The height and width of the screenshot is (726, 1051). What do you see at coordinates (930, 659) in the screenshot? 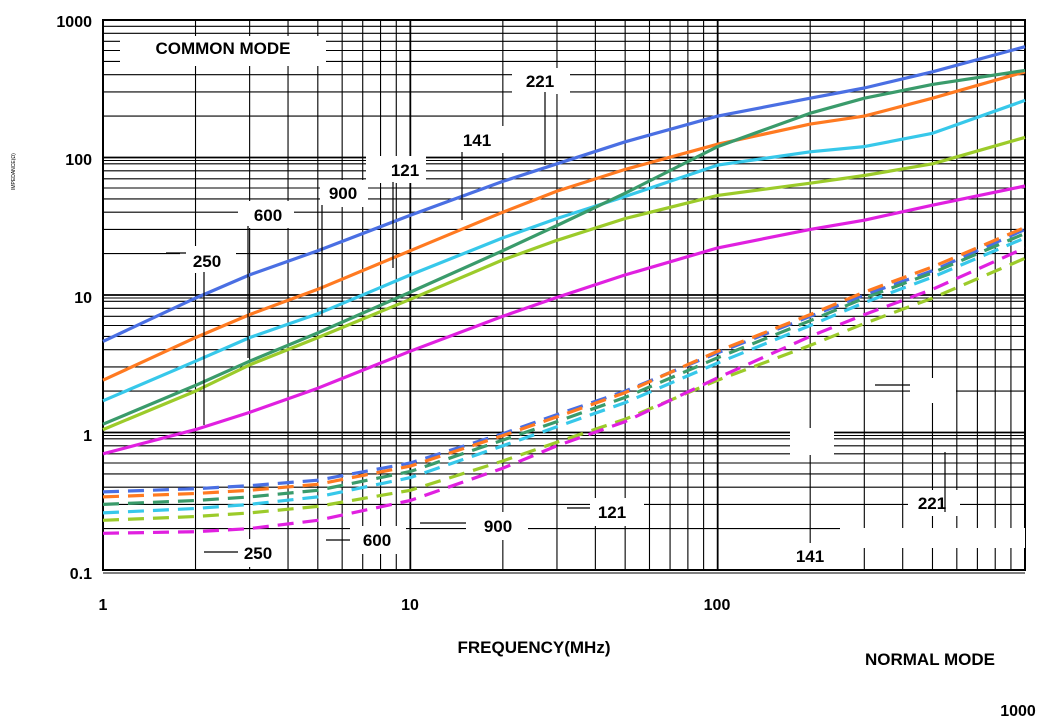
I see `normal-mode-label: NORMAL MODE` at bounding box center [930, 659].